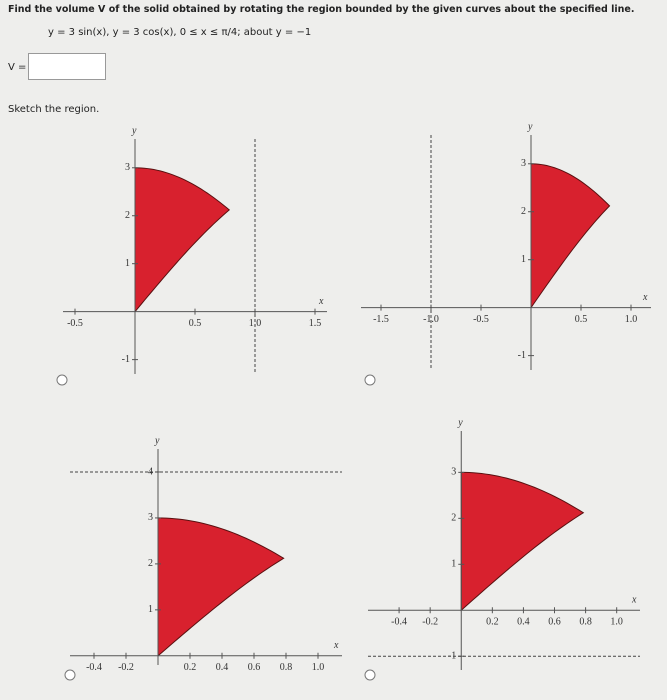  Describe the element at coordinates (381, 319) in the screenshot. I see `x-tick-label: -1.5` at that location.